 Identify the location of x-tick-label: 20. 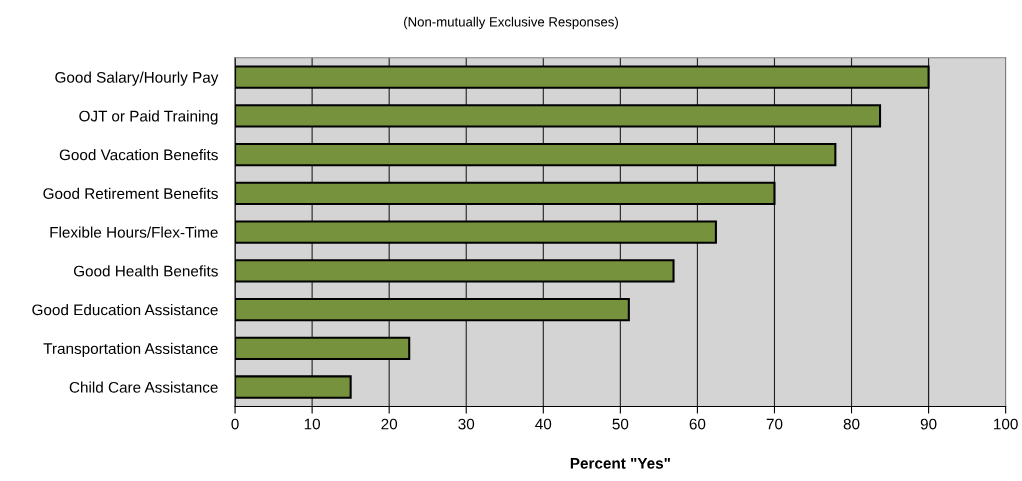
(389, 424).